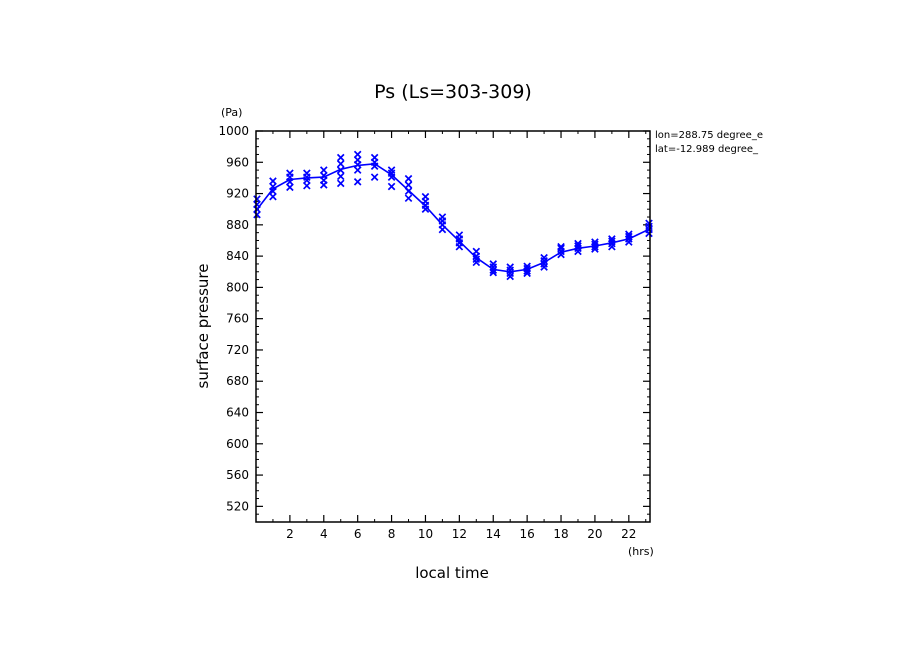 The image size is (904, 654). Describe the element at coordinates (237, 256) in the screenshot. I see `y-tick-label: 840` at that location.